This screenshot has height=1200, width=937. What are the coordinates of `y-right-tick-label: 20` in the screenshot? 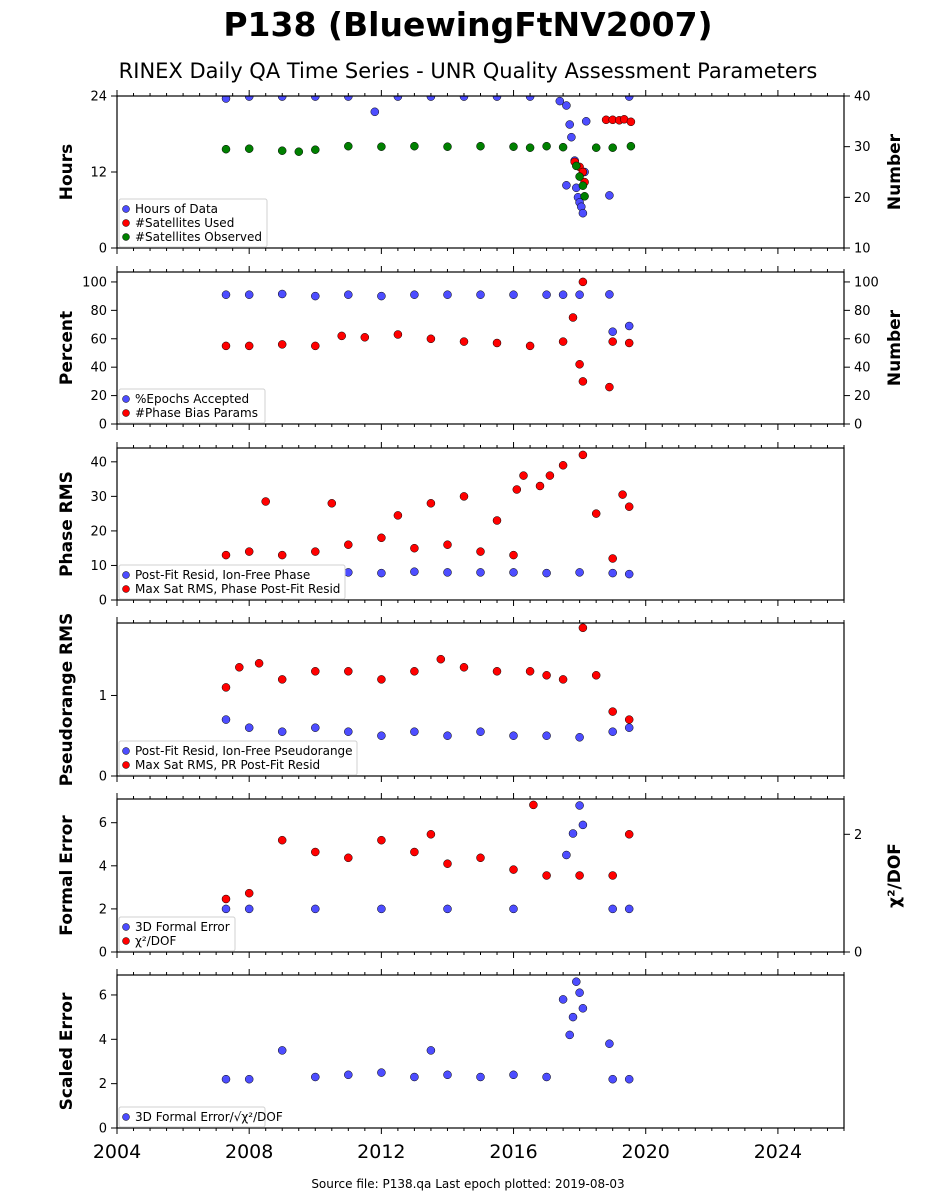 It's located at (862, 396).